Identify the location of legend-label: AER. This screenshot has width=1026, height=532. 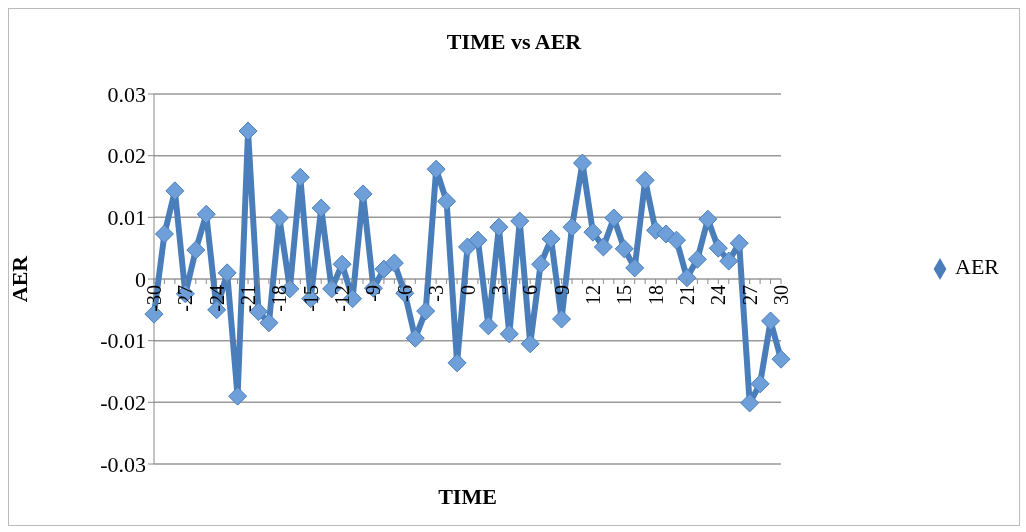
(977, 266).